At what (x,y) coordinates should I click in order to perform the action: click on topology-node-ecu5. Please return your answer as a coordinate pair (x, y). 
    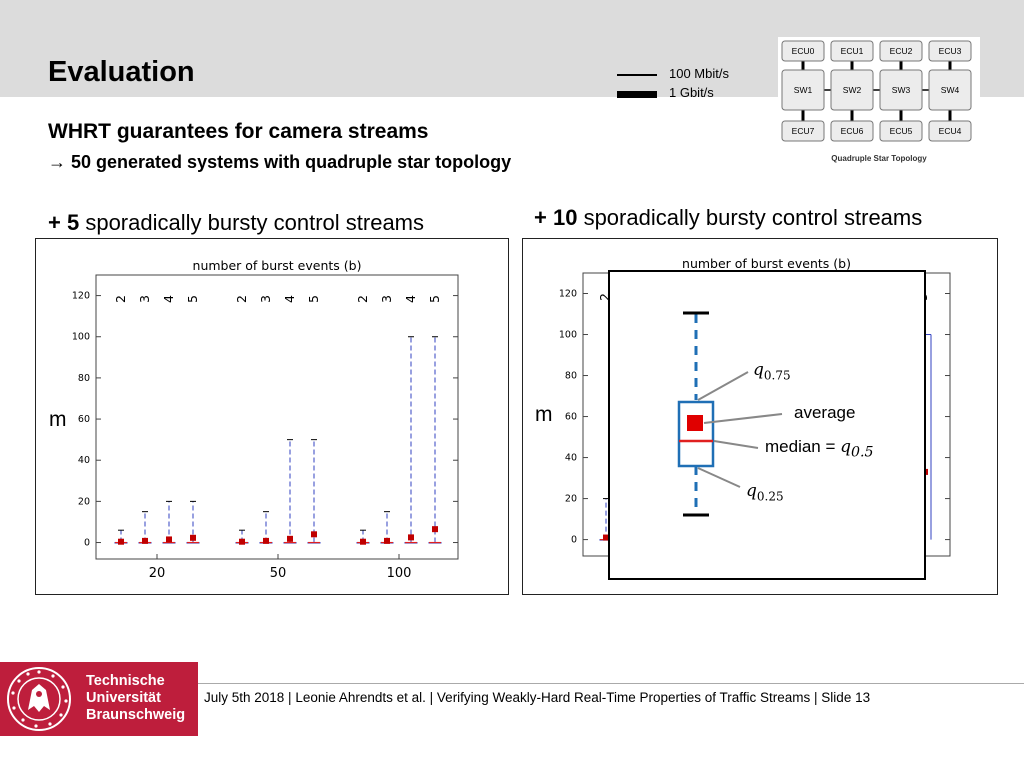
    Looking at the image, I should click on (901, 131).